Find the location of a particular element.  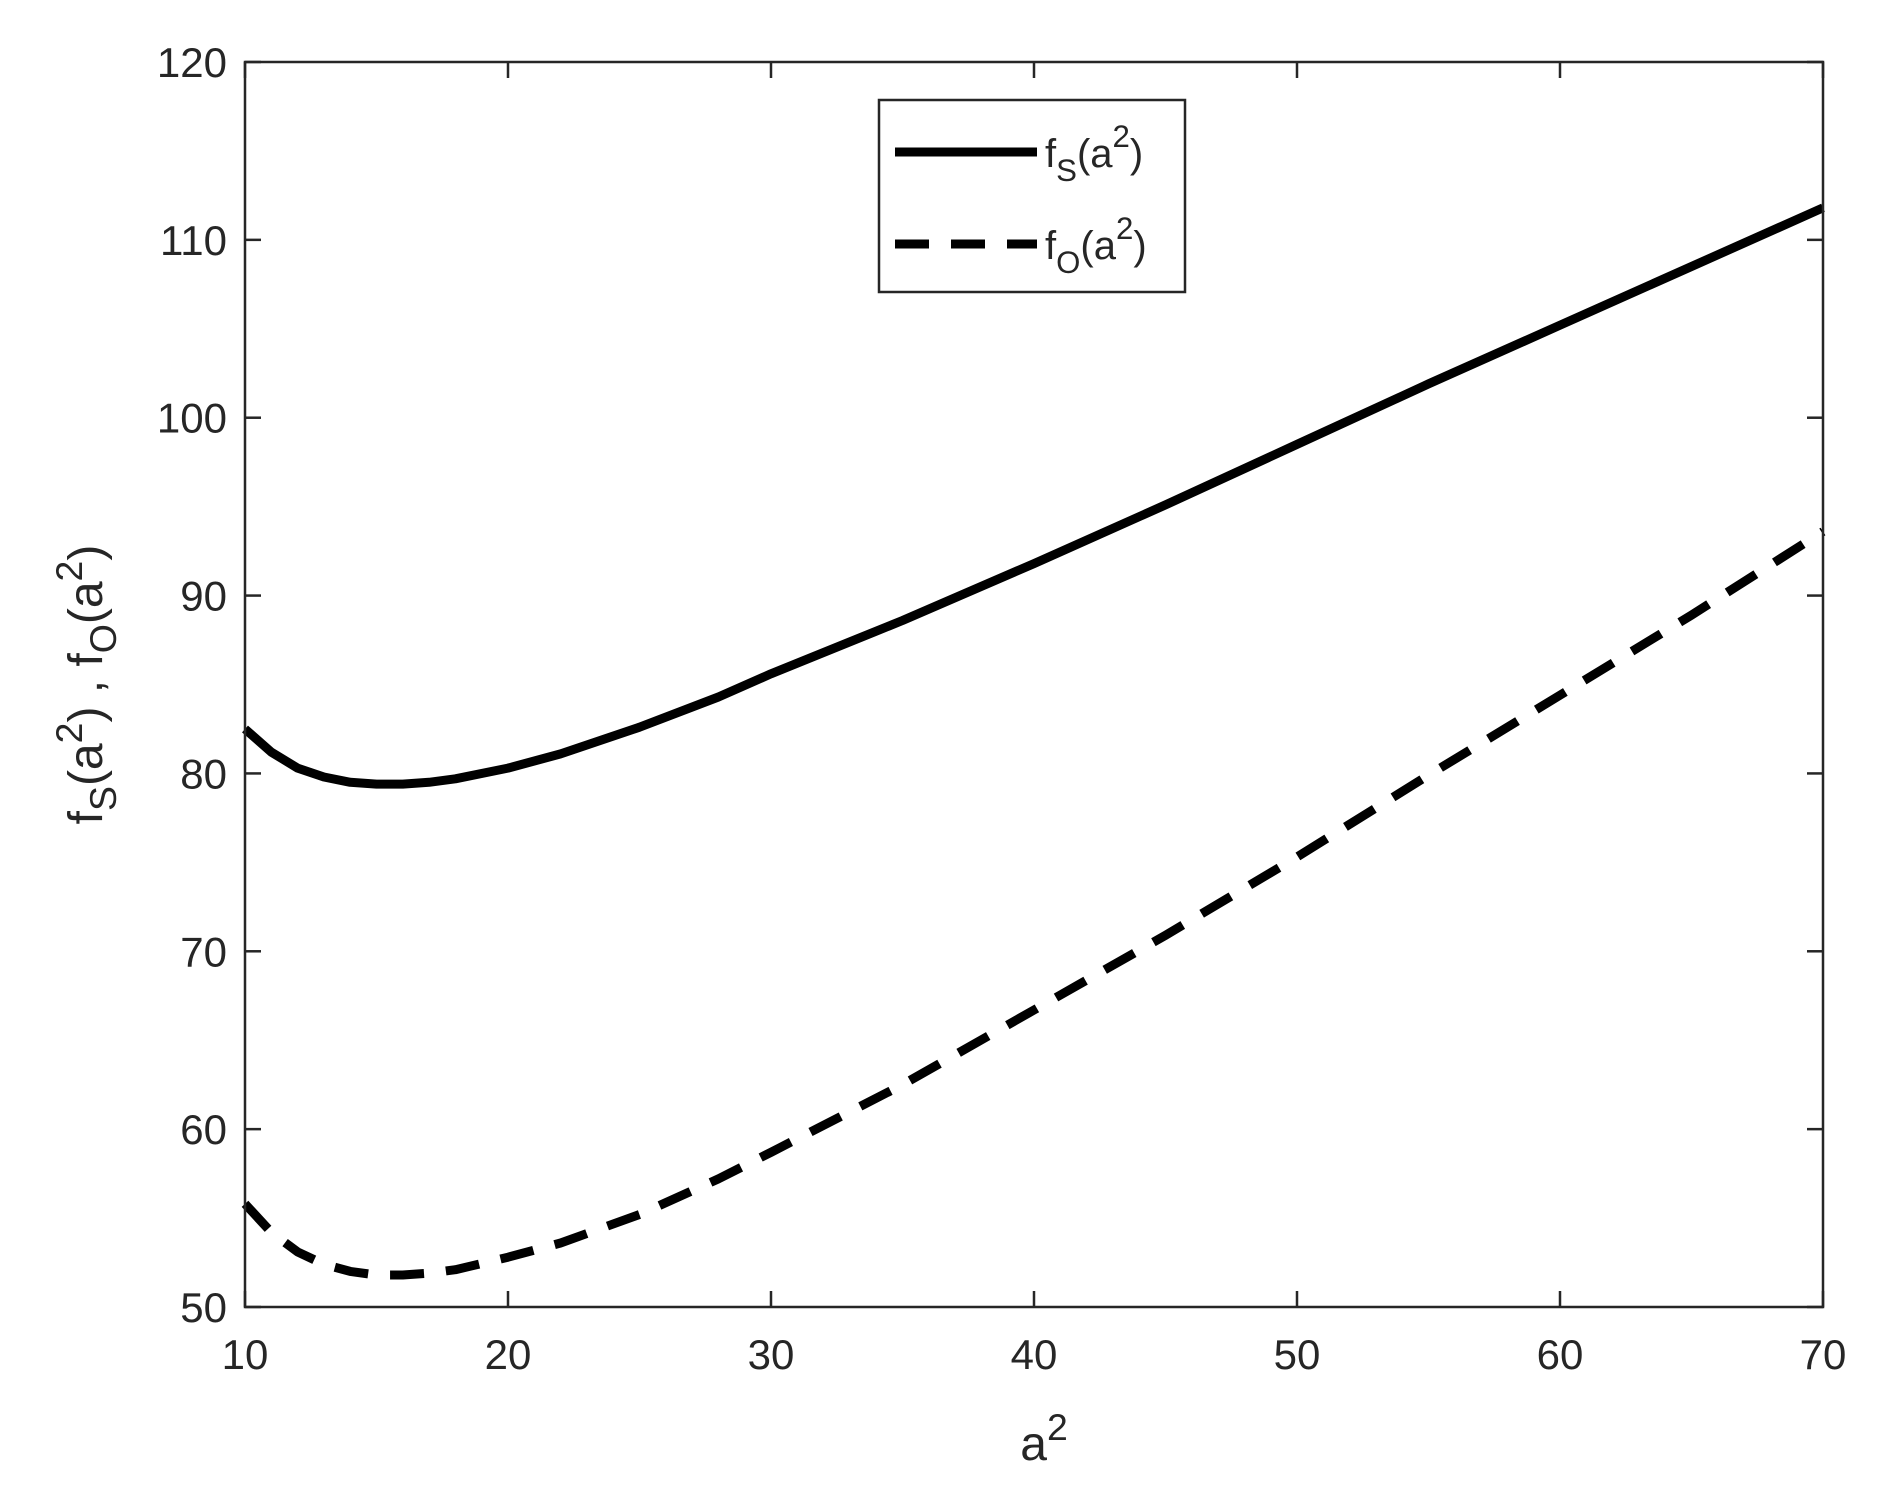

y-tick-label: 110 is located at coordinates (193, 240).